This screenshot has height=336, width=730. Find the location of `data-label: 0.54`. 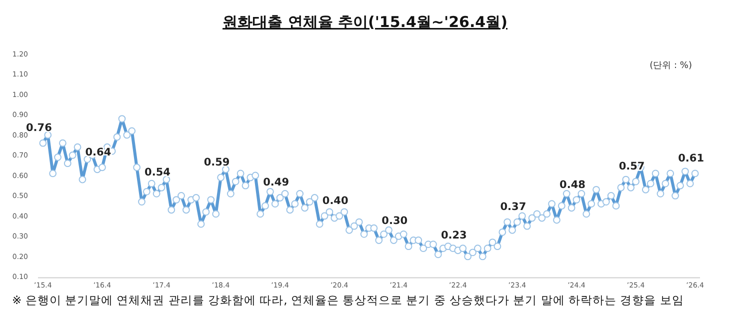

data-label: 0.54 is located at coordinates (157, 172).